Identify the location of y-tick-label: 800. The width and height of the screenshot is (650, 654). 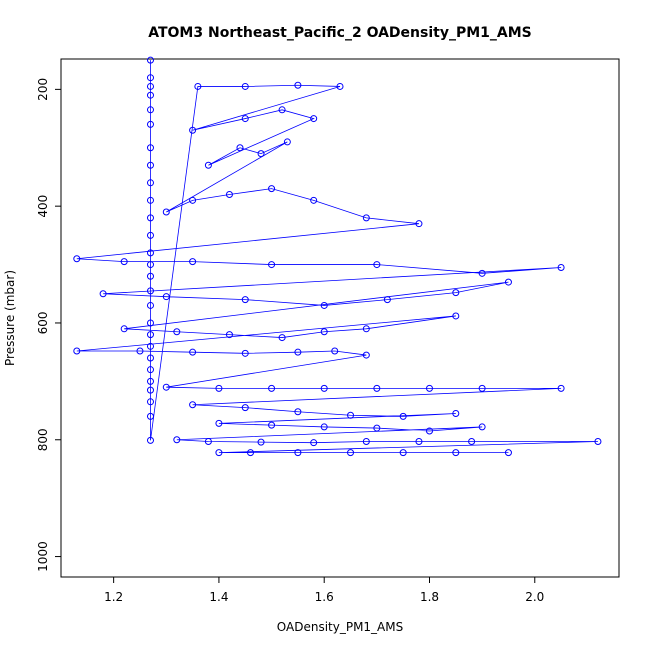
(43, 439).